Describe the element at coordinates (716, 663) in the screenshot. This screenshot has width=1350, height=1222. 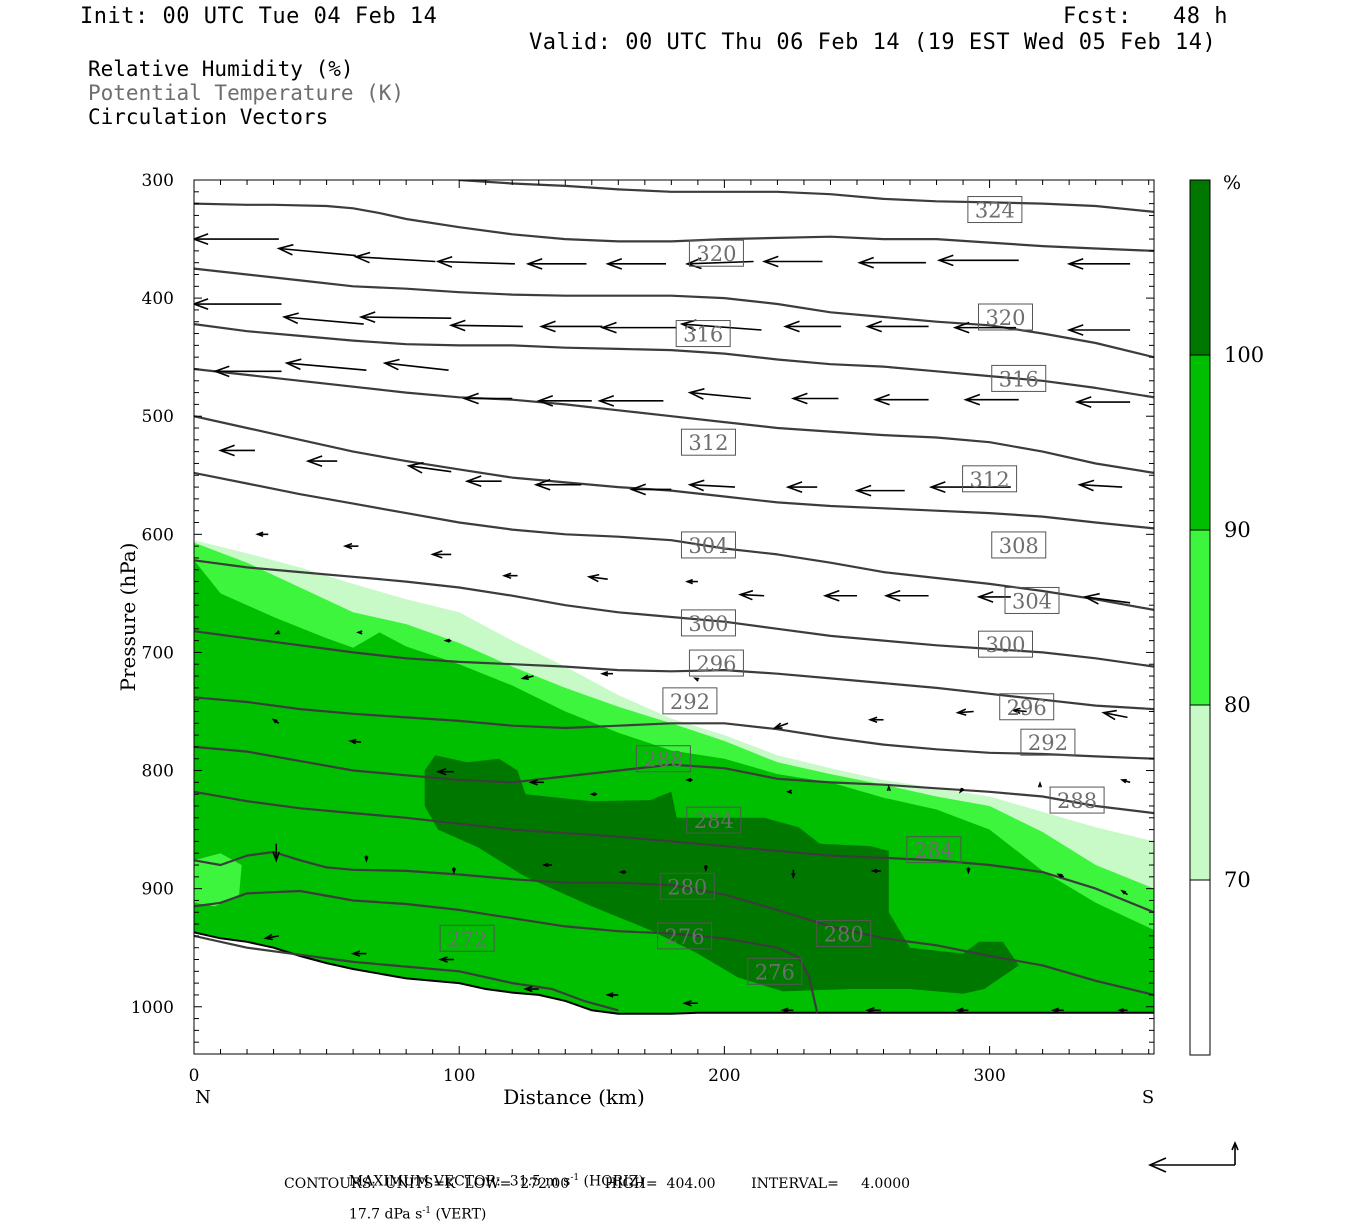
I see `theta-label-296: 296` at that location.